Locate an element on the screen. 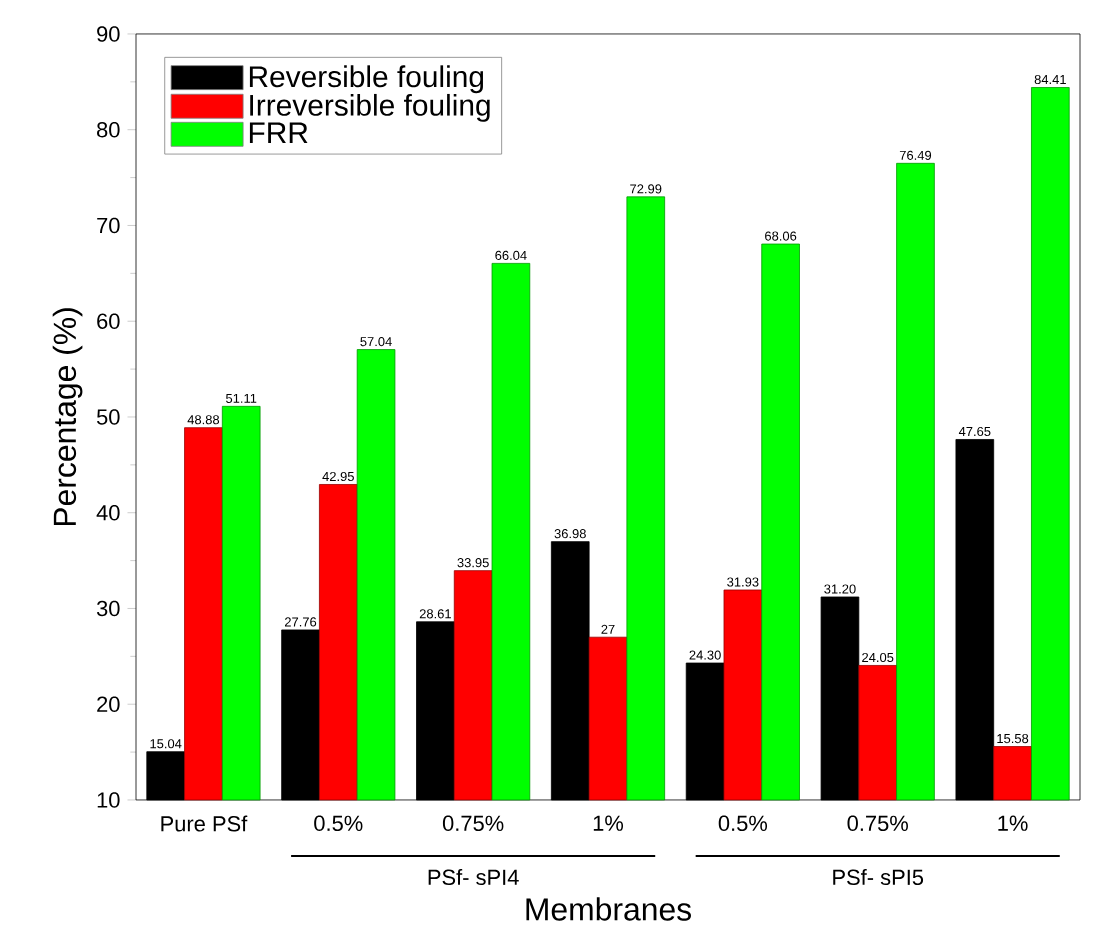 The height and width of the screenshot is (948, 1096). y-tick-label: 80 is located at coordinates (108, 129).